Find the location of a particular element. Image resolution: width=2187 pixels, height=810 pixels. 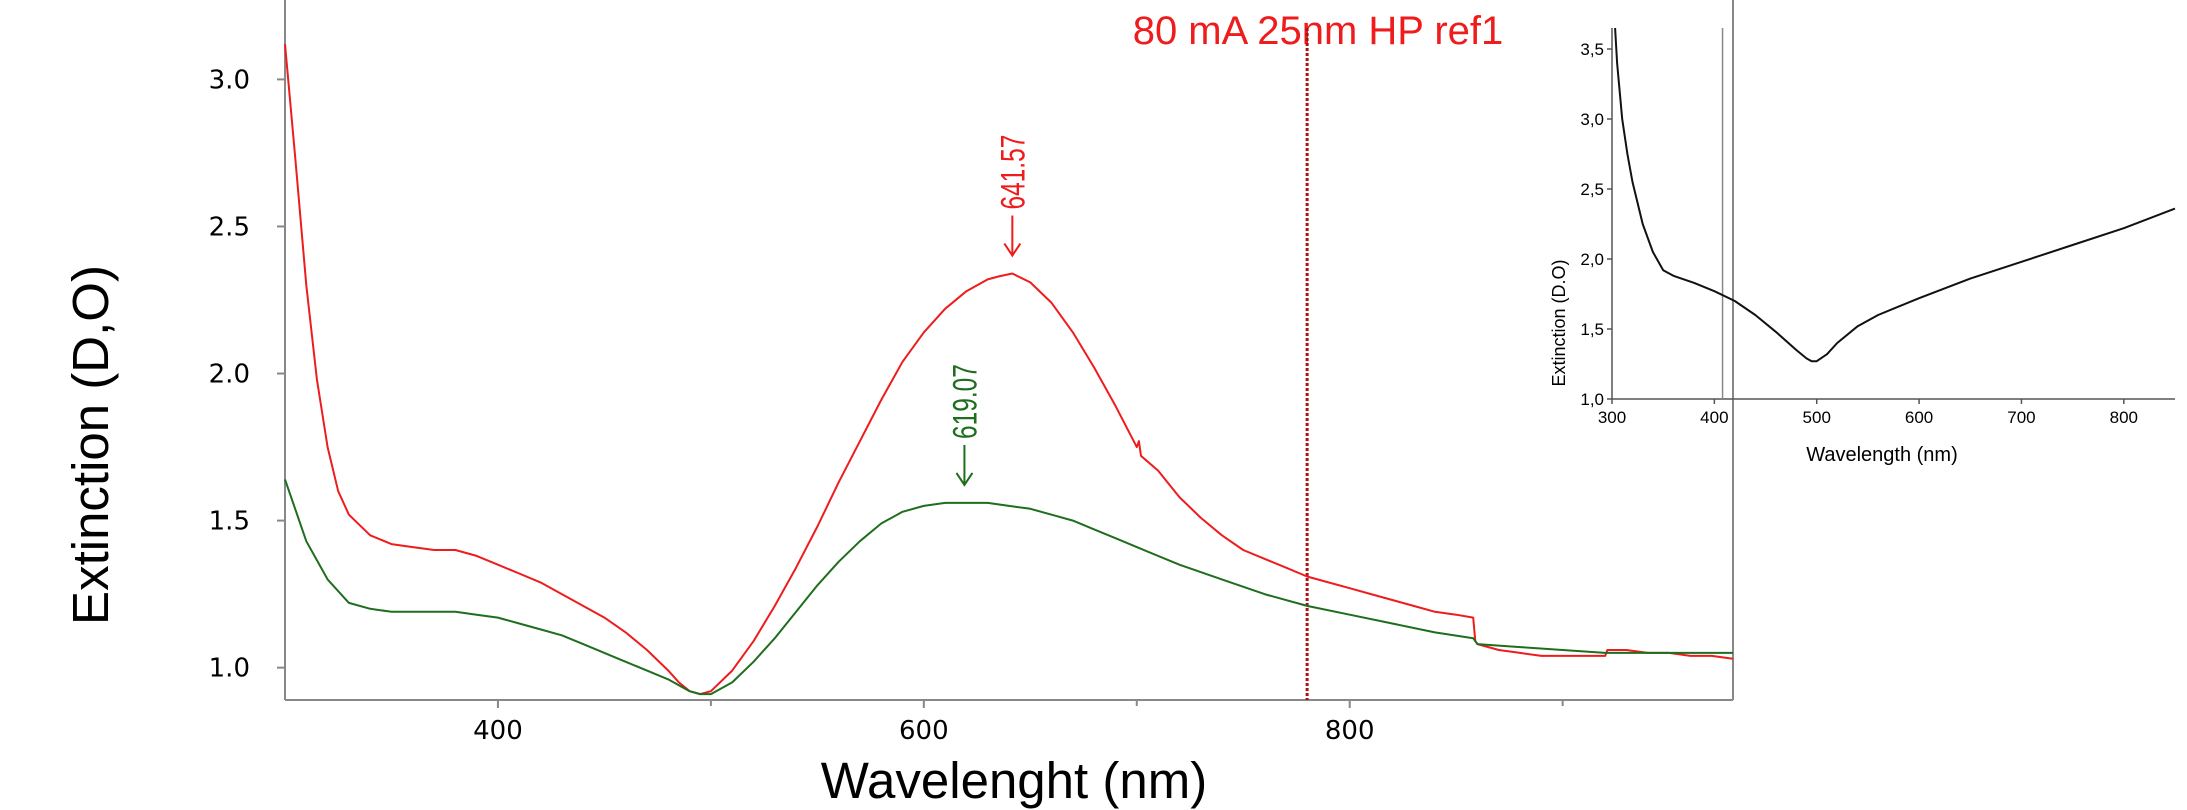

inset-x-tick-label: 600 is located at coordinates (1919, 417).